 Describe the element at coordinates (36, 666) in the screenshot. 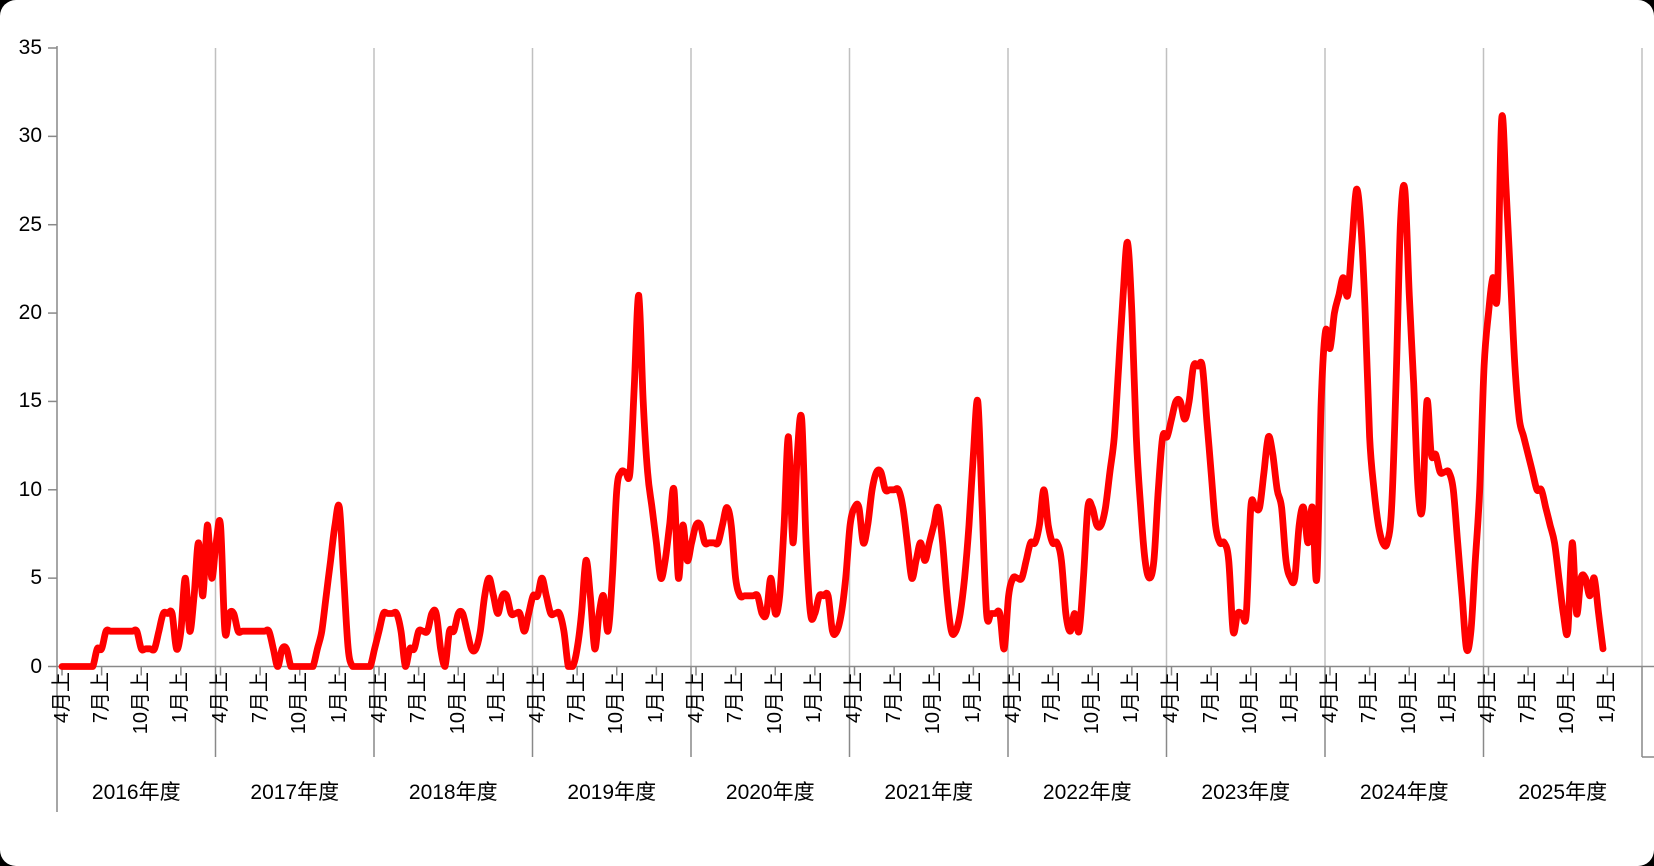

I see `y-axis-label: 0` at that location.